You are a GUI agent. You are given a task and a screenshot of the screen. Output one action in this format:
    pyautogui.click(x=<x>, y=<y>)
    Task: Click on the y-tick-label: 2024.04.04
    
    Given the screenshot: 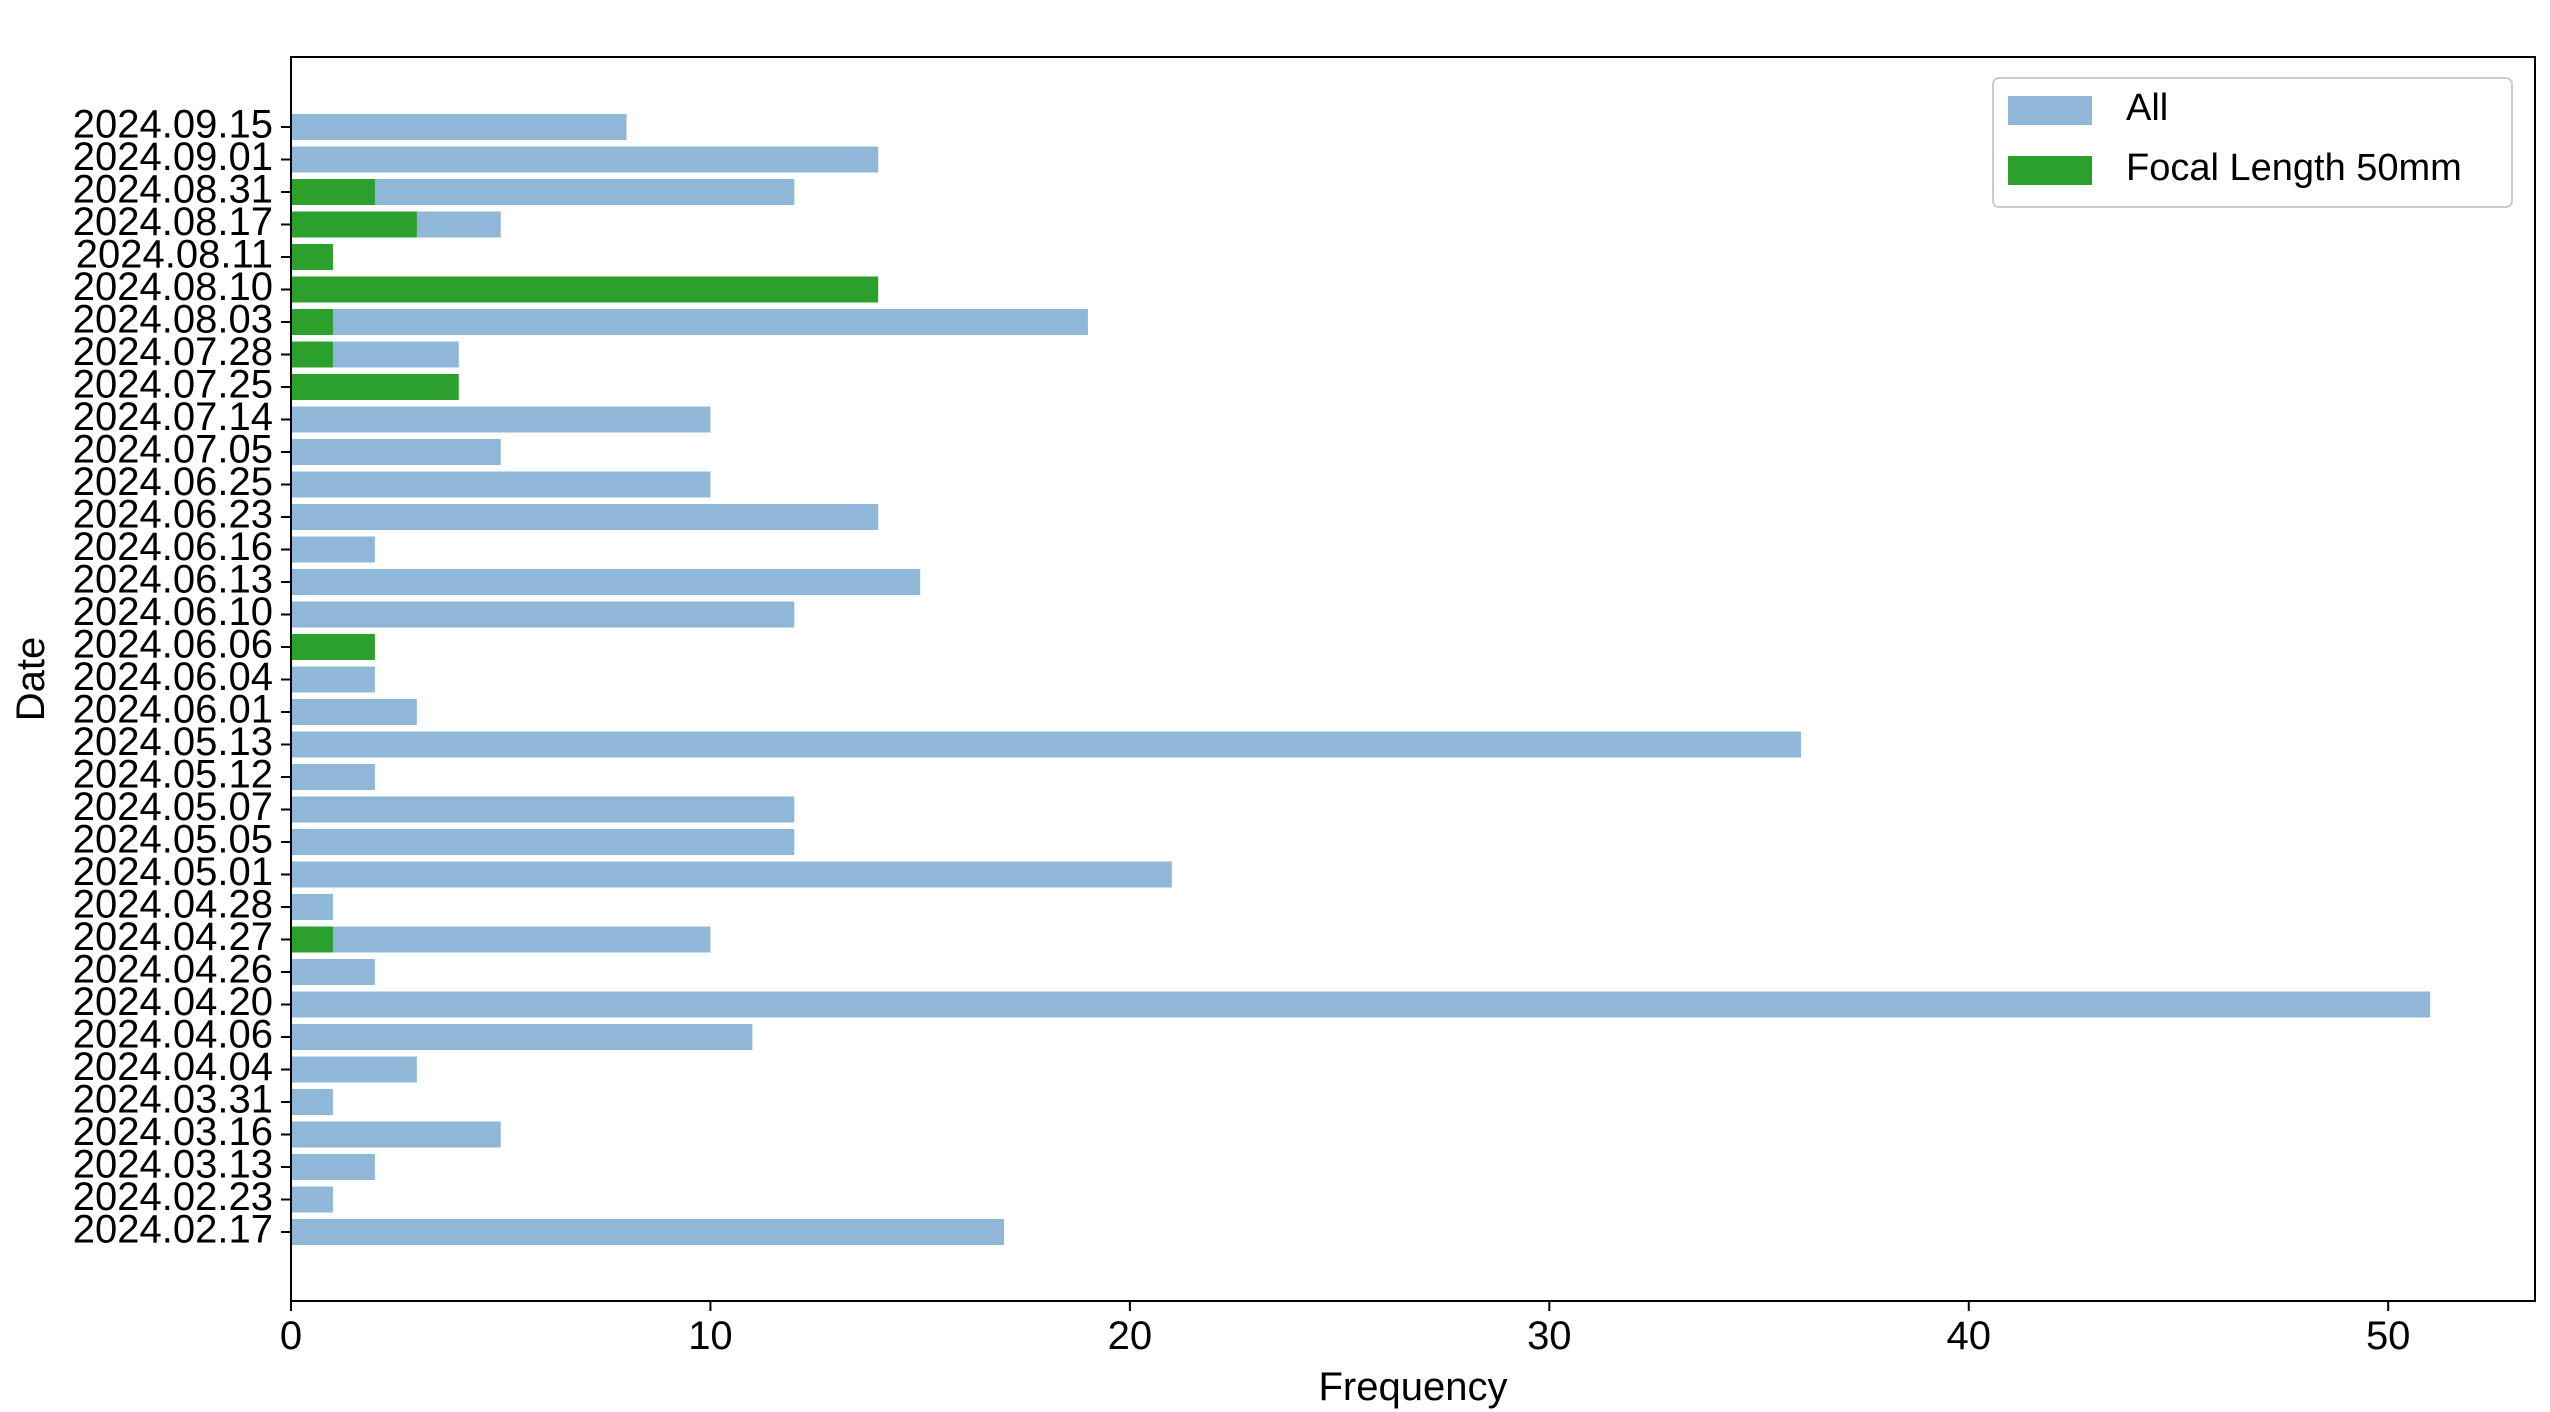 What is the action you would take?
    pyautogui.click(x=173, y=1067)
    